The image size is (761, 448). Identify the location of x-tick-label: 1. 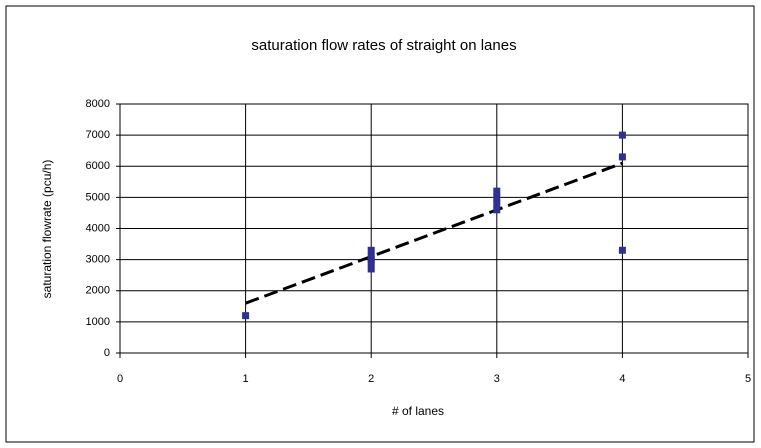
(246, 379).